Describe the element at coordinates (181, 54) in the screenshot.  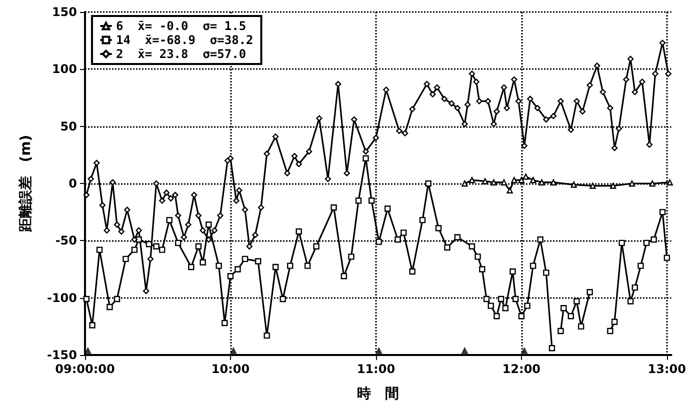
I see `legend-label: 2 x̄= 23.8 σ=57.0` at that location.